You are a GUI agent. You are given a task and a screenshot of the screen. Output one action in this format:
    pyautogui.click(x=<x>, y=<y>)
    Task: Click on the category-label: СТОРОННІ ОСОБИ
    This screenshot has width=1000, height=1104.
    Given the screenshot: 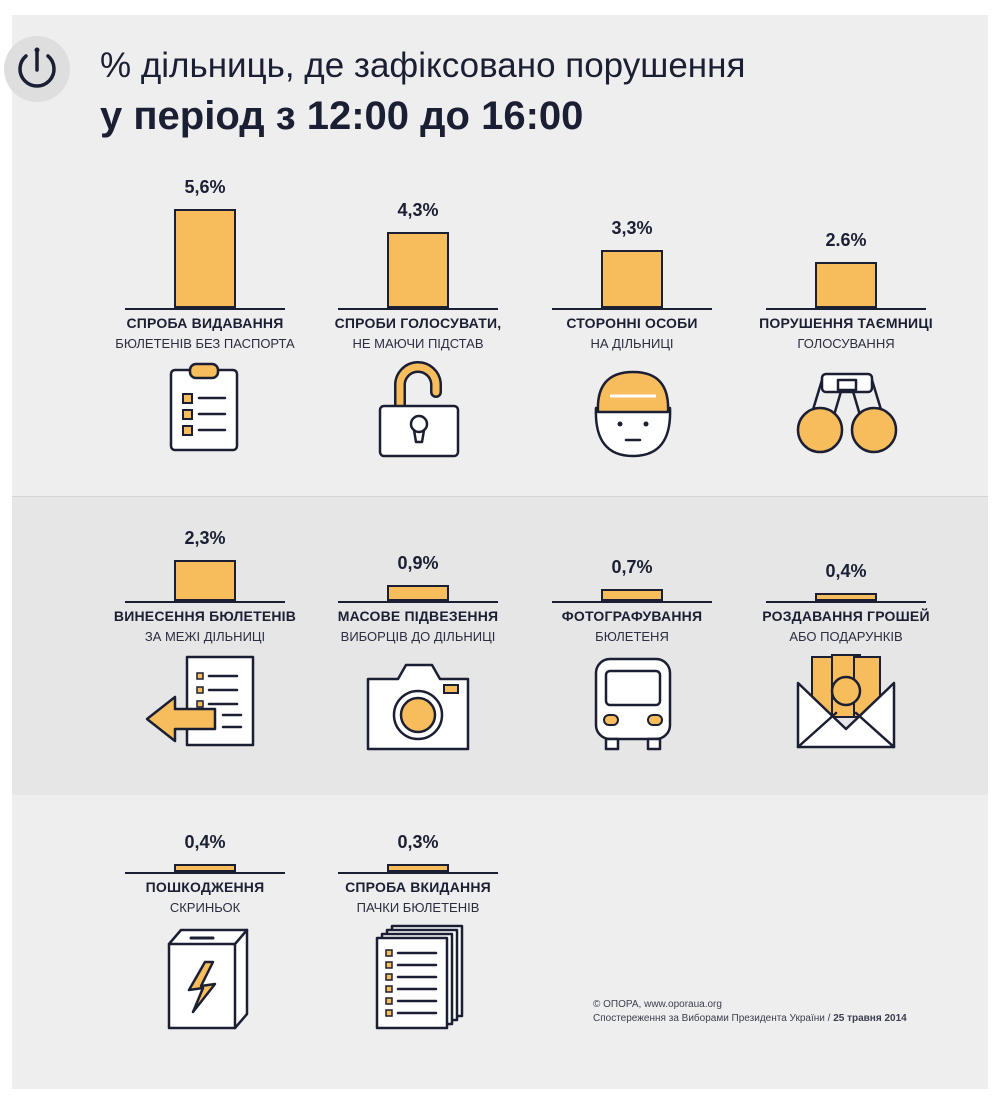 What is the action you would take?
    pyautogui.click(x=632, y=323)
    